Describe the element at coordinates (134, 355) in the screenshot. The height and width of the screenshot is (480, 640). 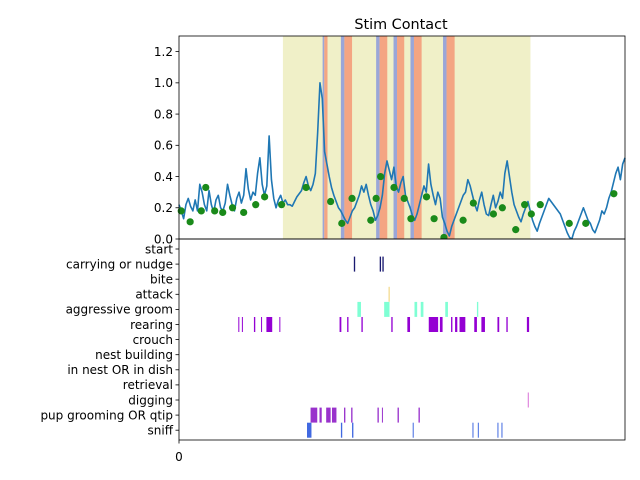
I see `category-label: nest building` at that location.